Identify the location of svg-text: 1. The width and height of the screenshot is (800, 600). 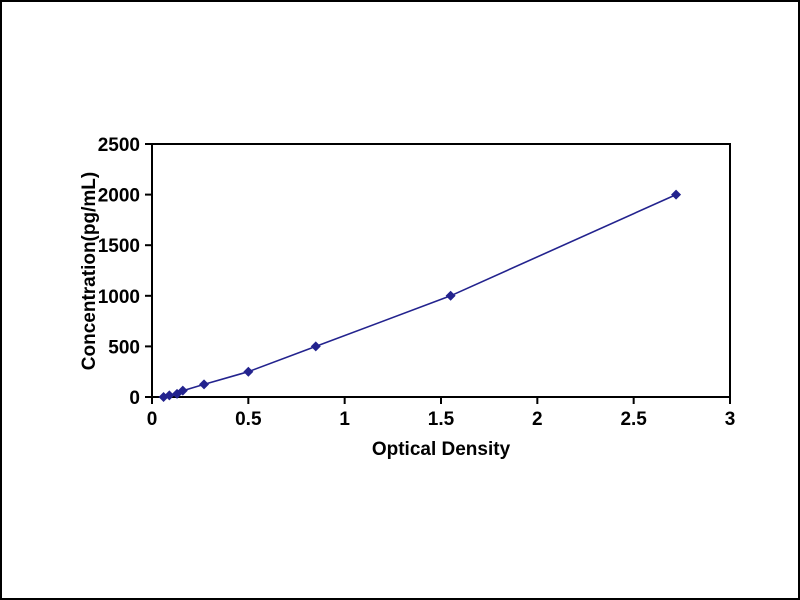
(344, 419).